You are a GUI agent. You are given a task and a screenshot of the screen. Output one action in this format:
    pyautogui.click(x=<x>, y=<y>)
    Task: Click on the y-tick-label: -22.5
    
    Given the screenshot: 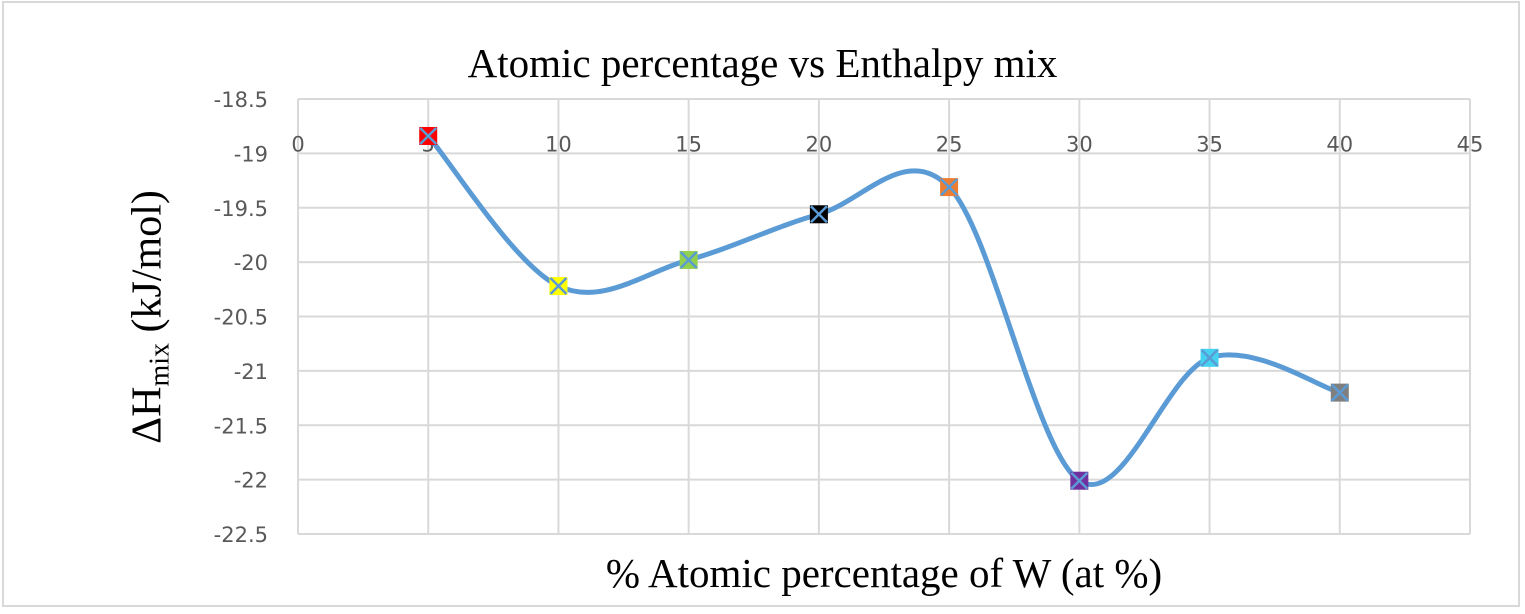 What is the action you would take?
    pyautogui.click(x=241, y=535)
    